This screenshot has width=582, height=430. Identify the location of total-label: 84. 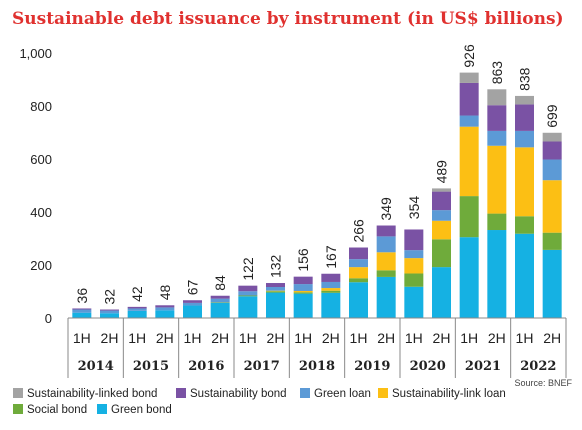
(220, 283).